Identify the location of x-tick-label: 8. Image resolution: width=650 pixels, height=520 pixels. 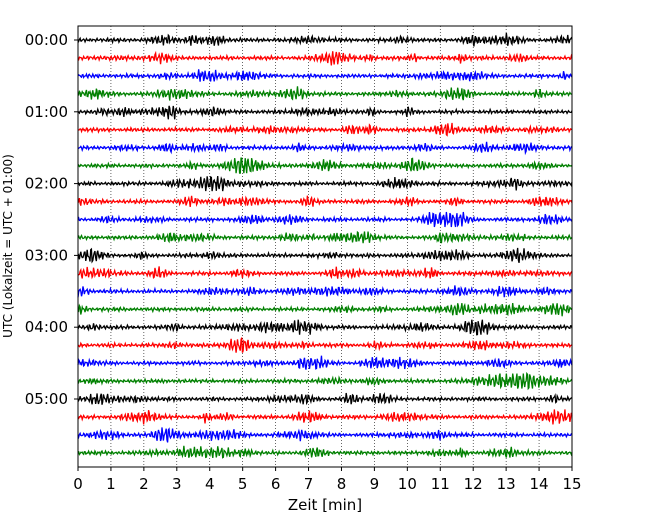
(342, 484).